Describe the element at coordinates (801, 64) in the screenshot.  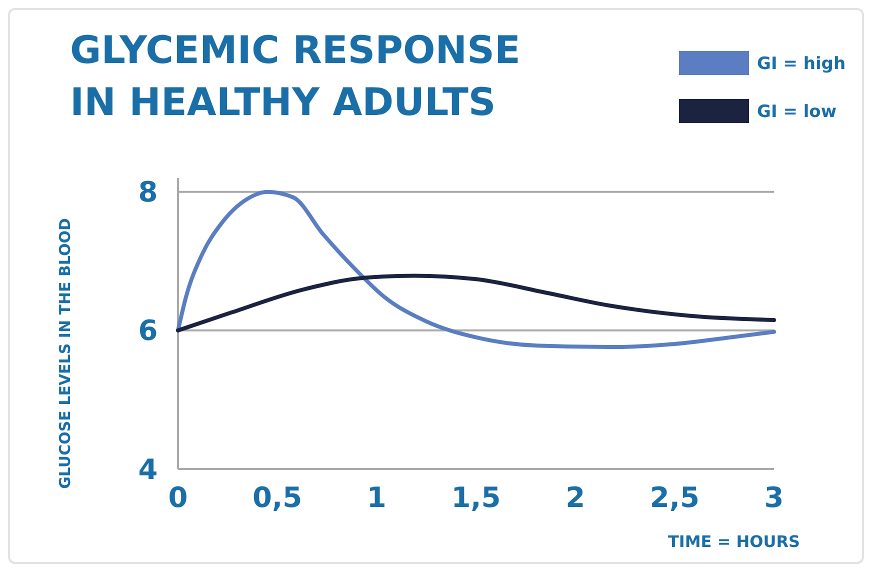
I see `legend-label: GI = high` at that location.